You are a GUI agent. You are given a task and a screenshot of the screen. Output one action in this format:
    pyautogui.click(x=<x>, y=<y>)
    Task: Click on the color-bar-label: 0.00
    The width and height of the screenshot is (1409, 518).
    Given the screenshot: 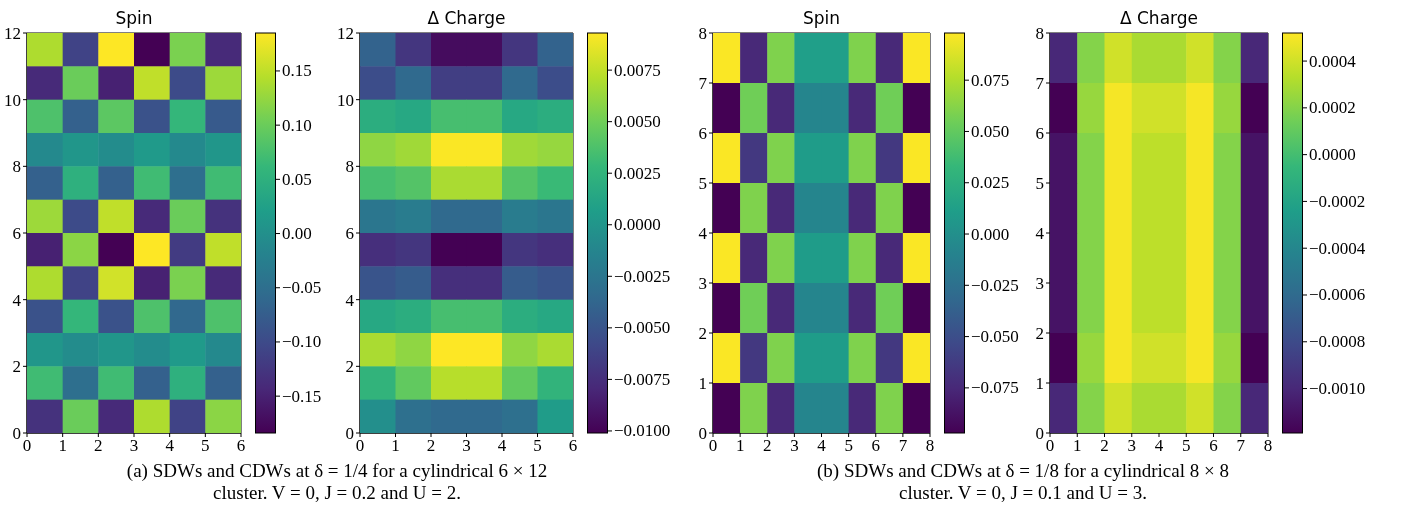 What is the action you would take?
    pyautogui.click(x=297, y=234)
    